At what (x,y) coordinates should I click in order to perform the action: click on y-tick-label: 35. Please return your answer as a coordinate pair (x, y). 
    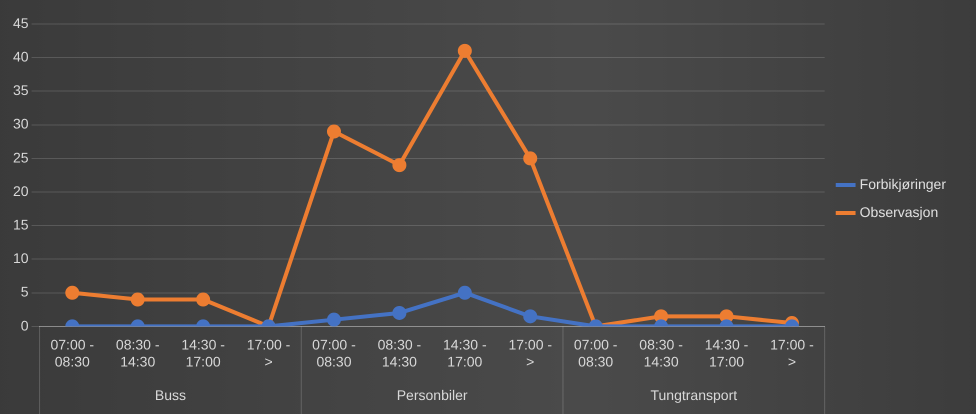
    Looking at the image, I should click on (20, 90).